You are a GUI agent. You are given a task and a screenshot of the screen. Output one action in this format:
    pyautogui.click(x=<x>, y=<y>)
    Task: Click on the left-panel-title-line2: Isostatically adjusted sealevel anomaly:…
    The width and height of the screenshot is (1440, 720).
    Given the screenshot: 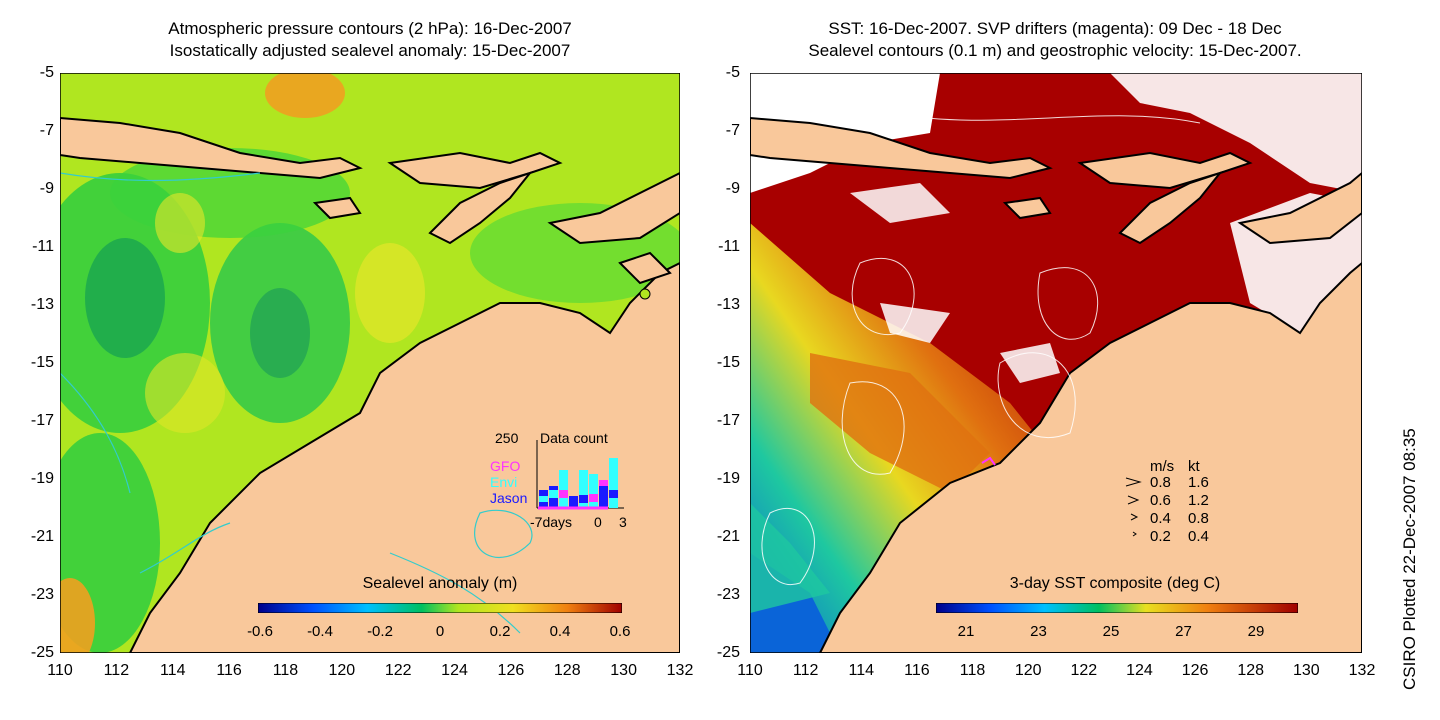 What is the action you would take?
    pyautogui.click(x=370, y=50)
    